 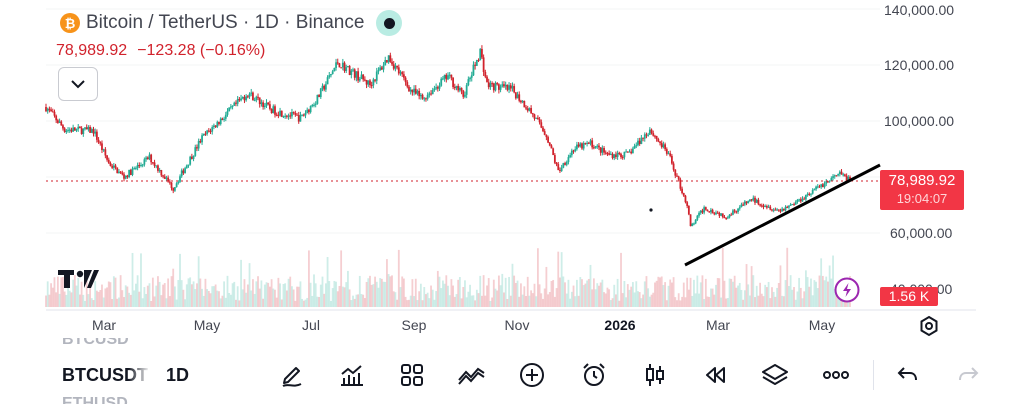 What do you see at coordinates (532, 375) in the screenshot?
I see `add-button` at bounding box center [532, 375].